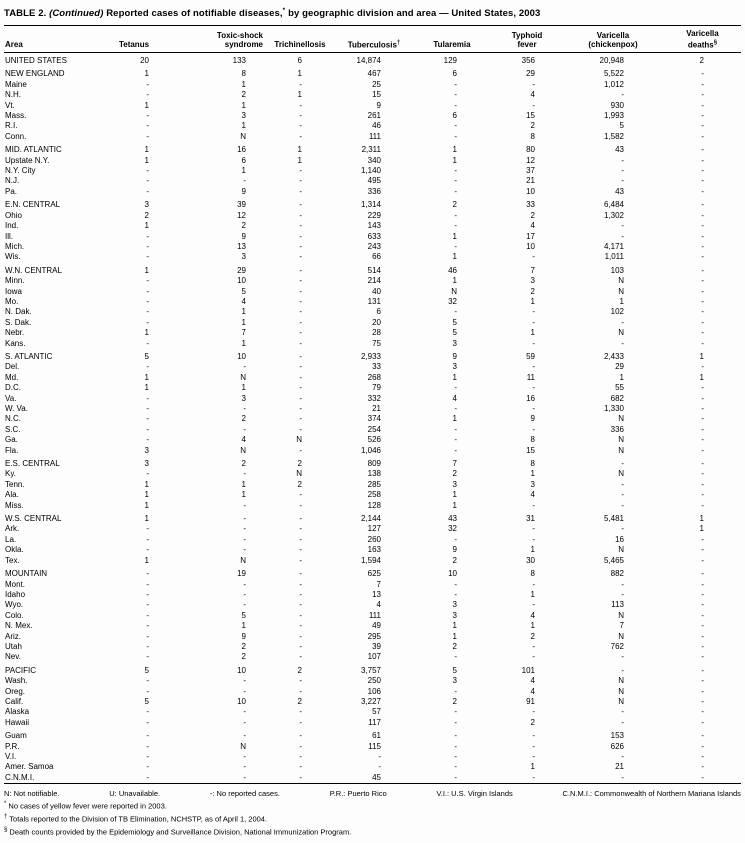 This screenshot has width=745, height=843. I want to click on value-cell: 1,594, so click(370, 560).